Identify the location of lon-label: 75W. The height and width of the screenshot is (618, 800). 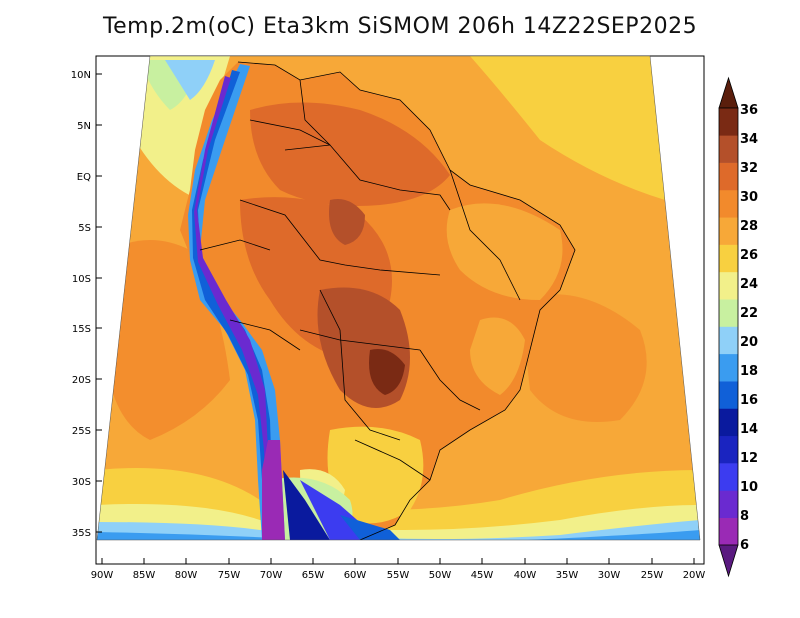
(229, 575).